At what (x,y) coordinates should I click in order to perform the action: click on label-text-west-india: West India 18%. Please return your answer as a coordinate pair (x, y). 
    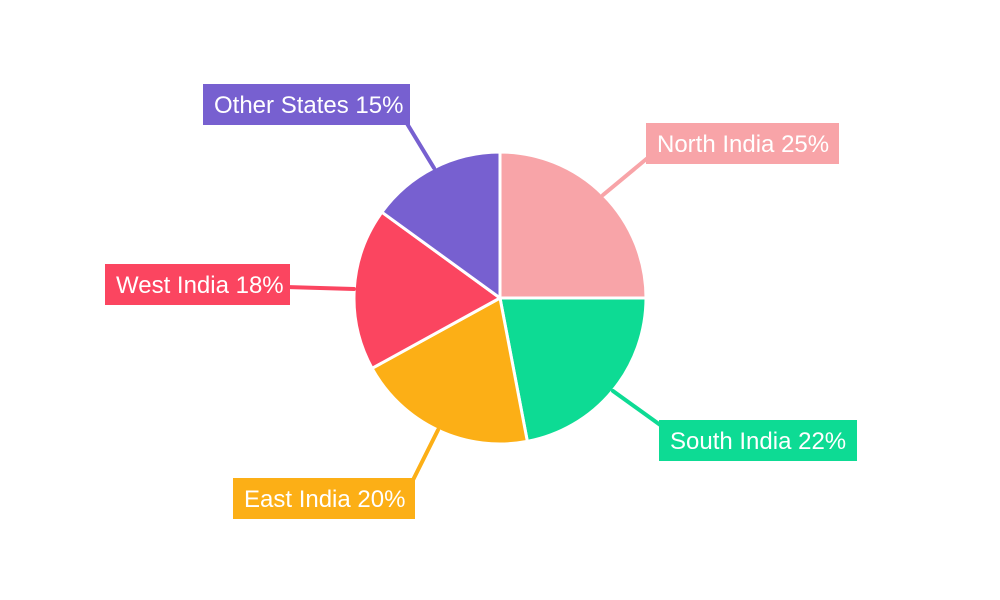
    Looking at the image, I should click on (200, 285).